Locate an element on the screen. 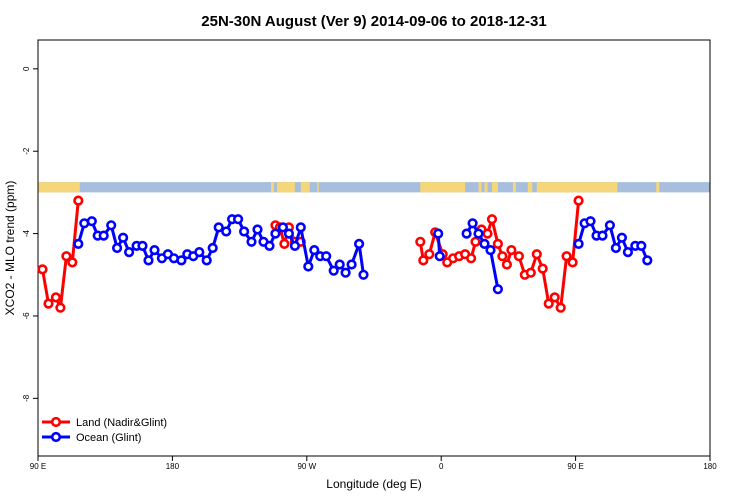 This screenshot has height=500, width=750. legend-land-swatch-marker is located at coordinates (56, 422).